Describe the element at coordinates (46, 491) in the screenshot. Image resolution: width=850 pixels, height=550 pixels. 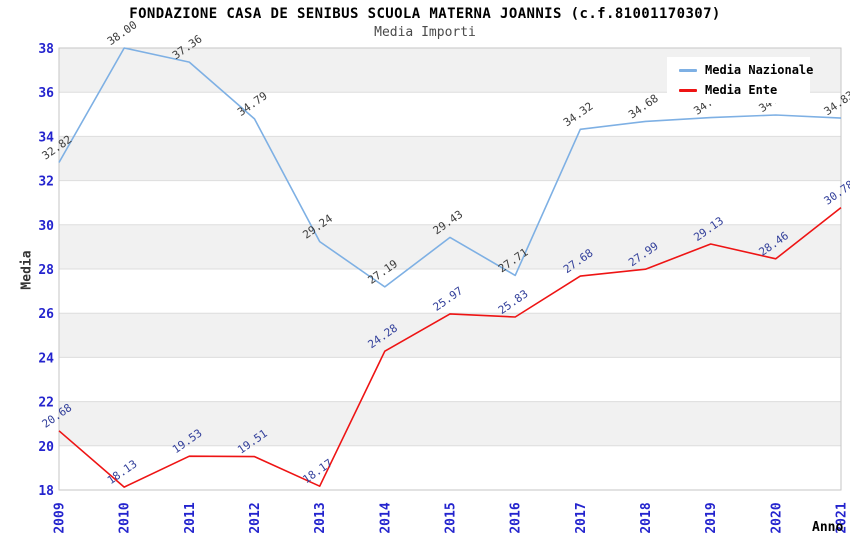
I see `y-tick-label: 18` at that location.